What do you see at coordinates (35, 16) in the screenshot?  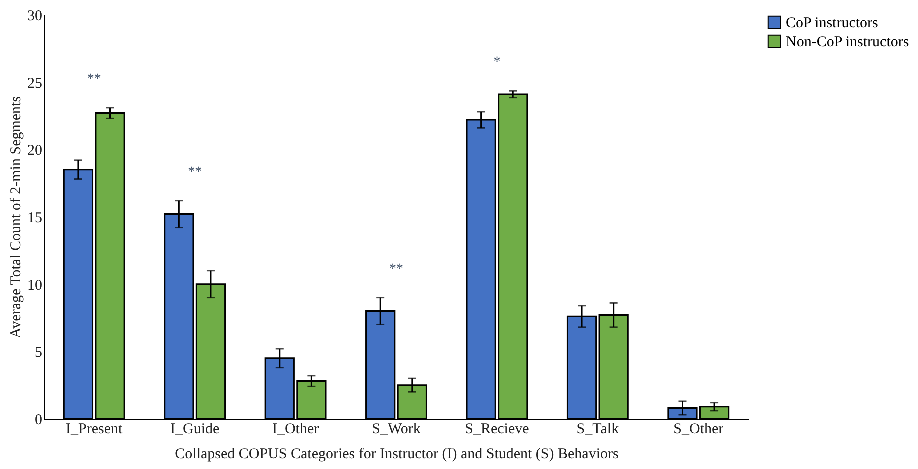 I see `y-tick-label: 30` at bounding box center [35, 16].